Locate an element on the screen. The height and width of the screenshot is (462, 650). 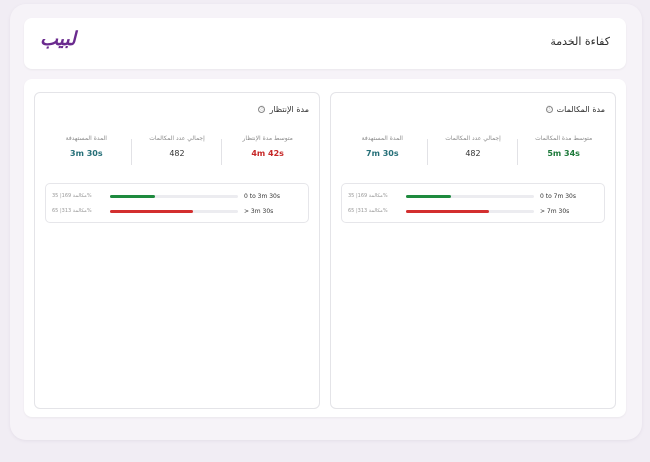
stat-average-call-duration: متوسط مدة المكالمات 5m 34s is located at coordinates (563, 153).